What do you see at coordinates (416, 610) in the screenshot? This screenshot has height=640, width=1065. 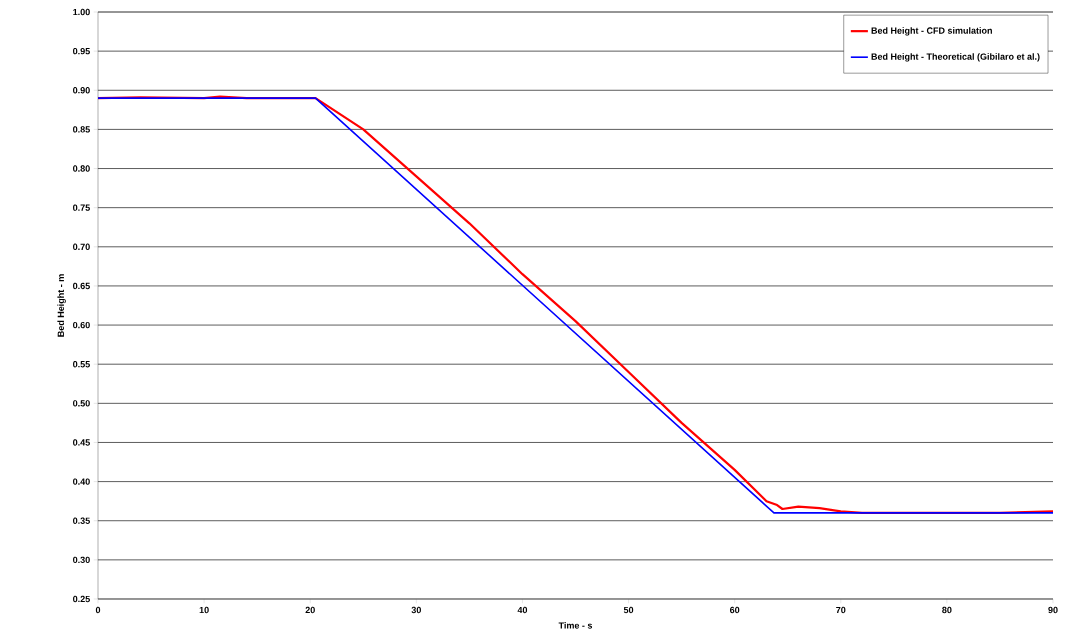 I see `x-tick-label: 30` at bounding box center [416, 610].